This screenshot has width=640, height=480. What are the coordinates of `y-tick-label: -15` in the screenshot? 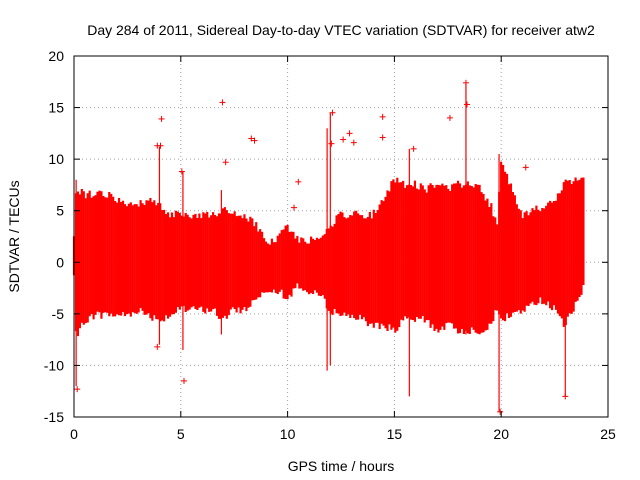 It's located at (54, 417).